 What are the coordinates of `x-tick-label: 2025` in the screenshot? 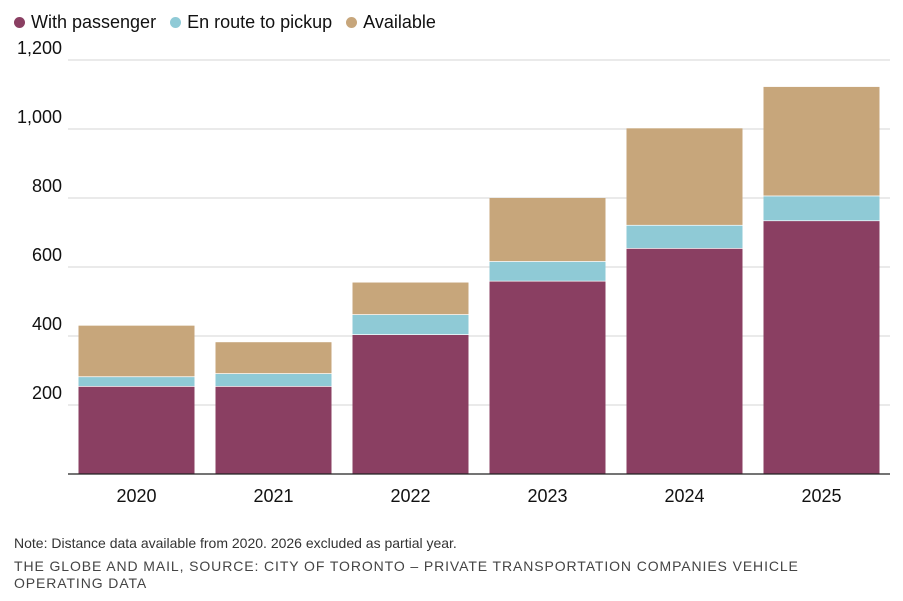 It's located at (821, 496).